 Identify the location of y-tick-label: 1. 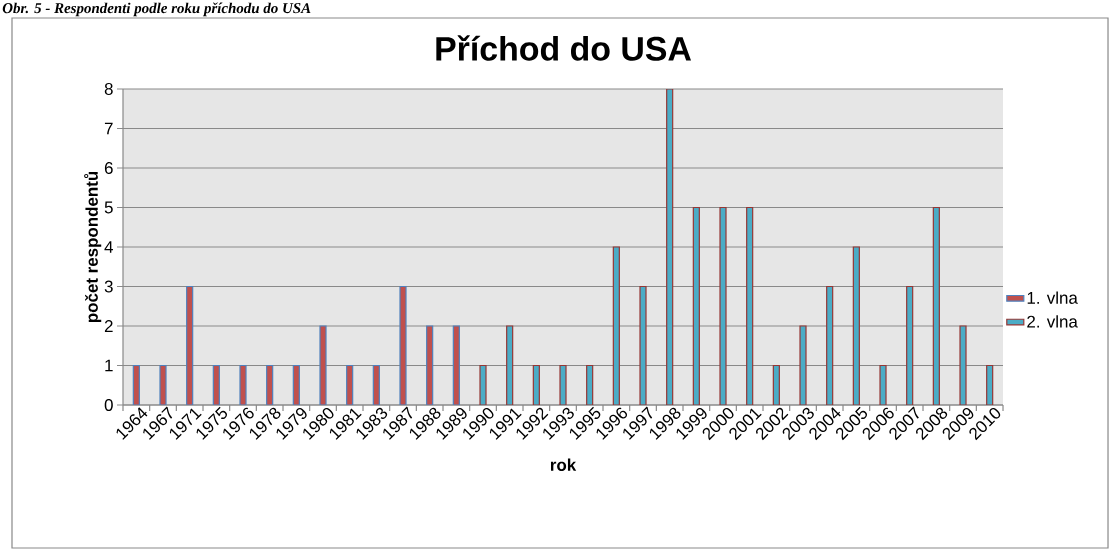
(109, 365).